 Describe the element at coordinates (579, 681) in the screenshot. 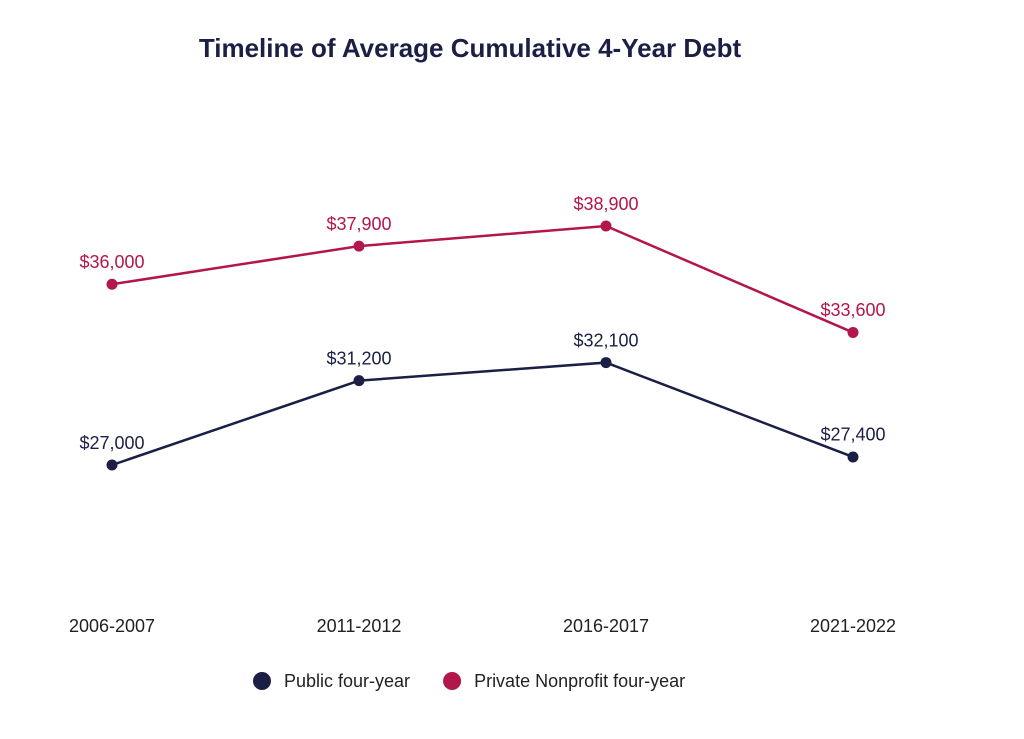

I see `legend-label: Private Nonprofit four-year` at that location.